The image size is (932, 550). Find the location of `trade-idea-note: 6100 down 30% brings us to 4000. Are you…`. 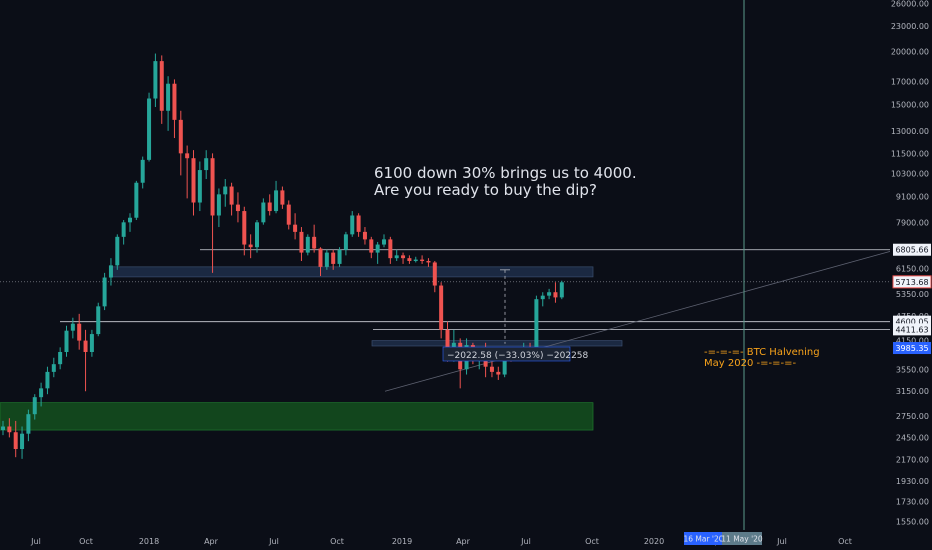

trade-idea-note: 6100 down 30% brings us to 4000. Are you… is located at coordinates (505, 182).